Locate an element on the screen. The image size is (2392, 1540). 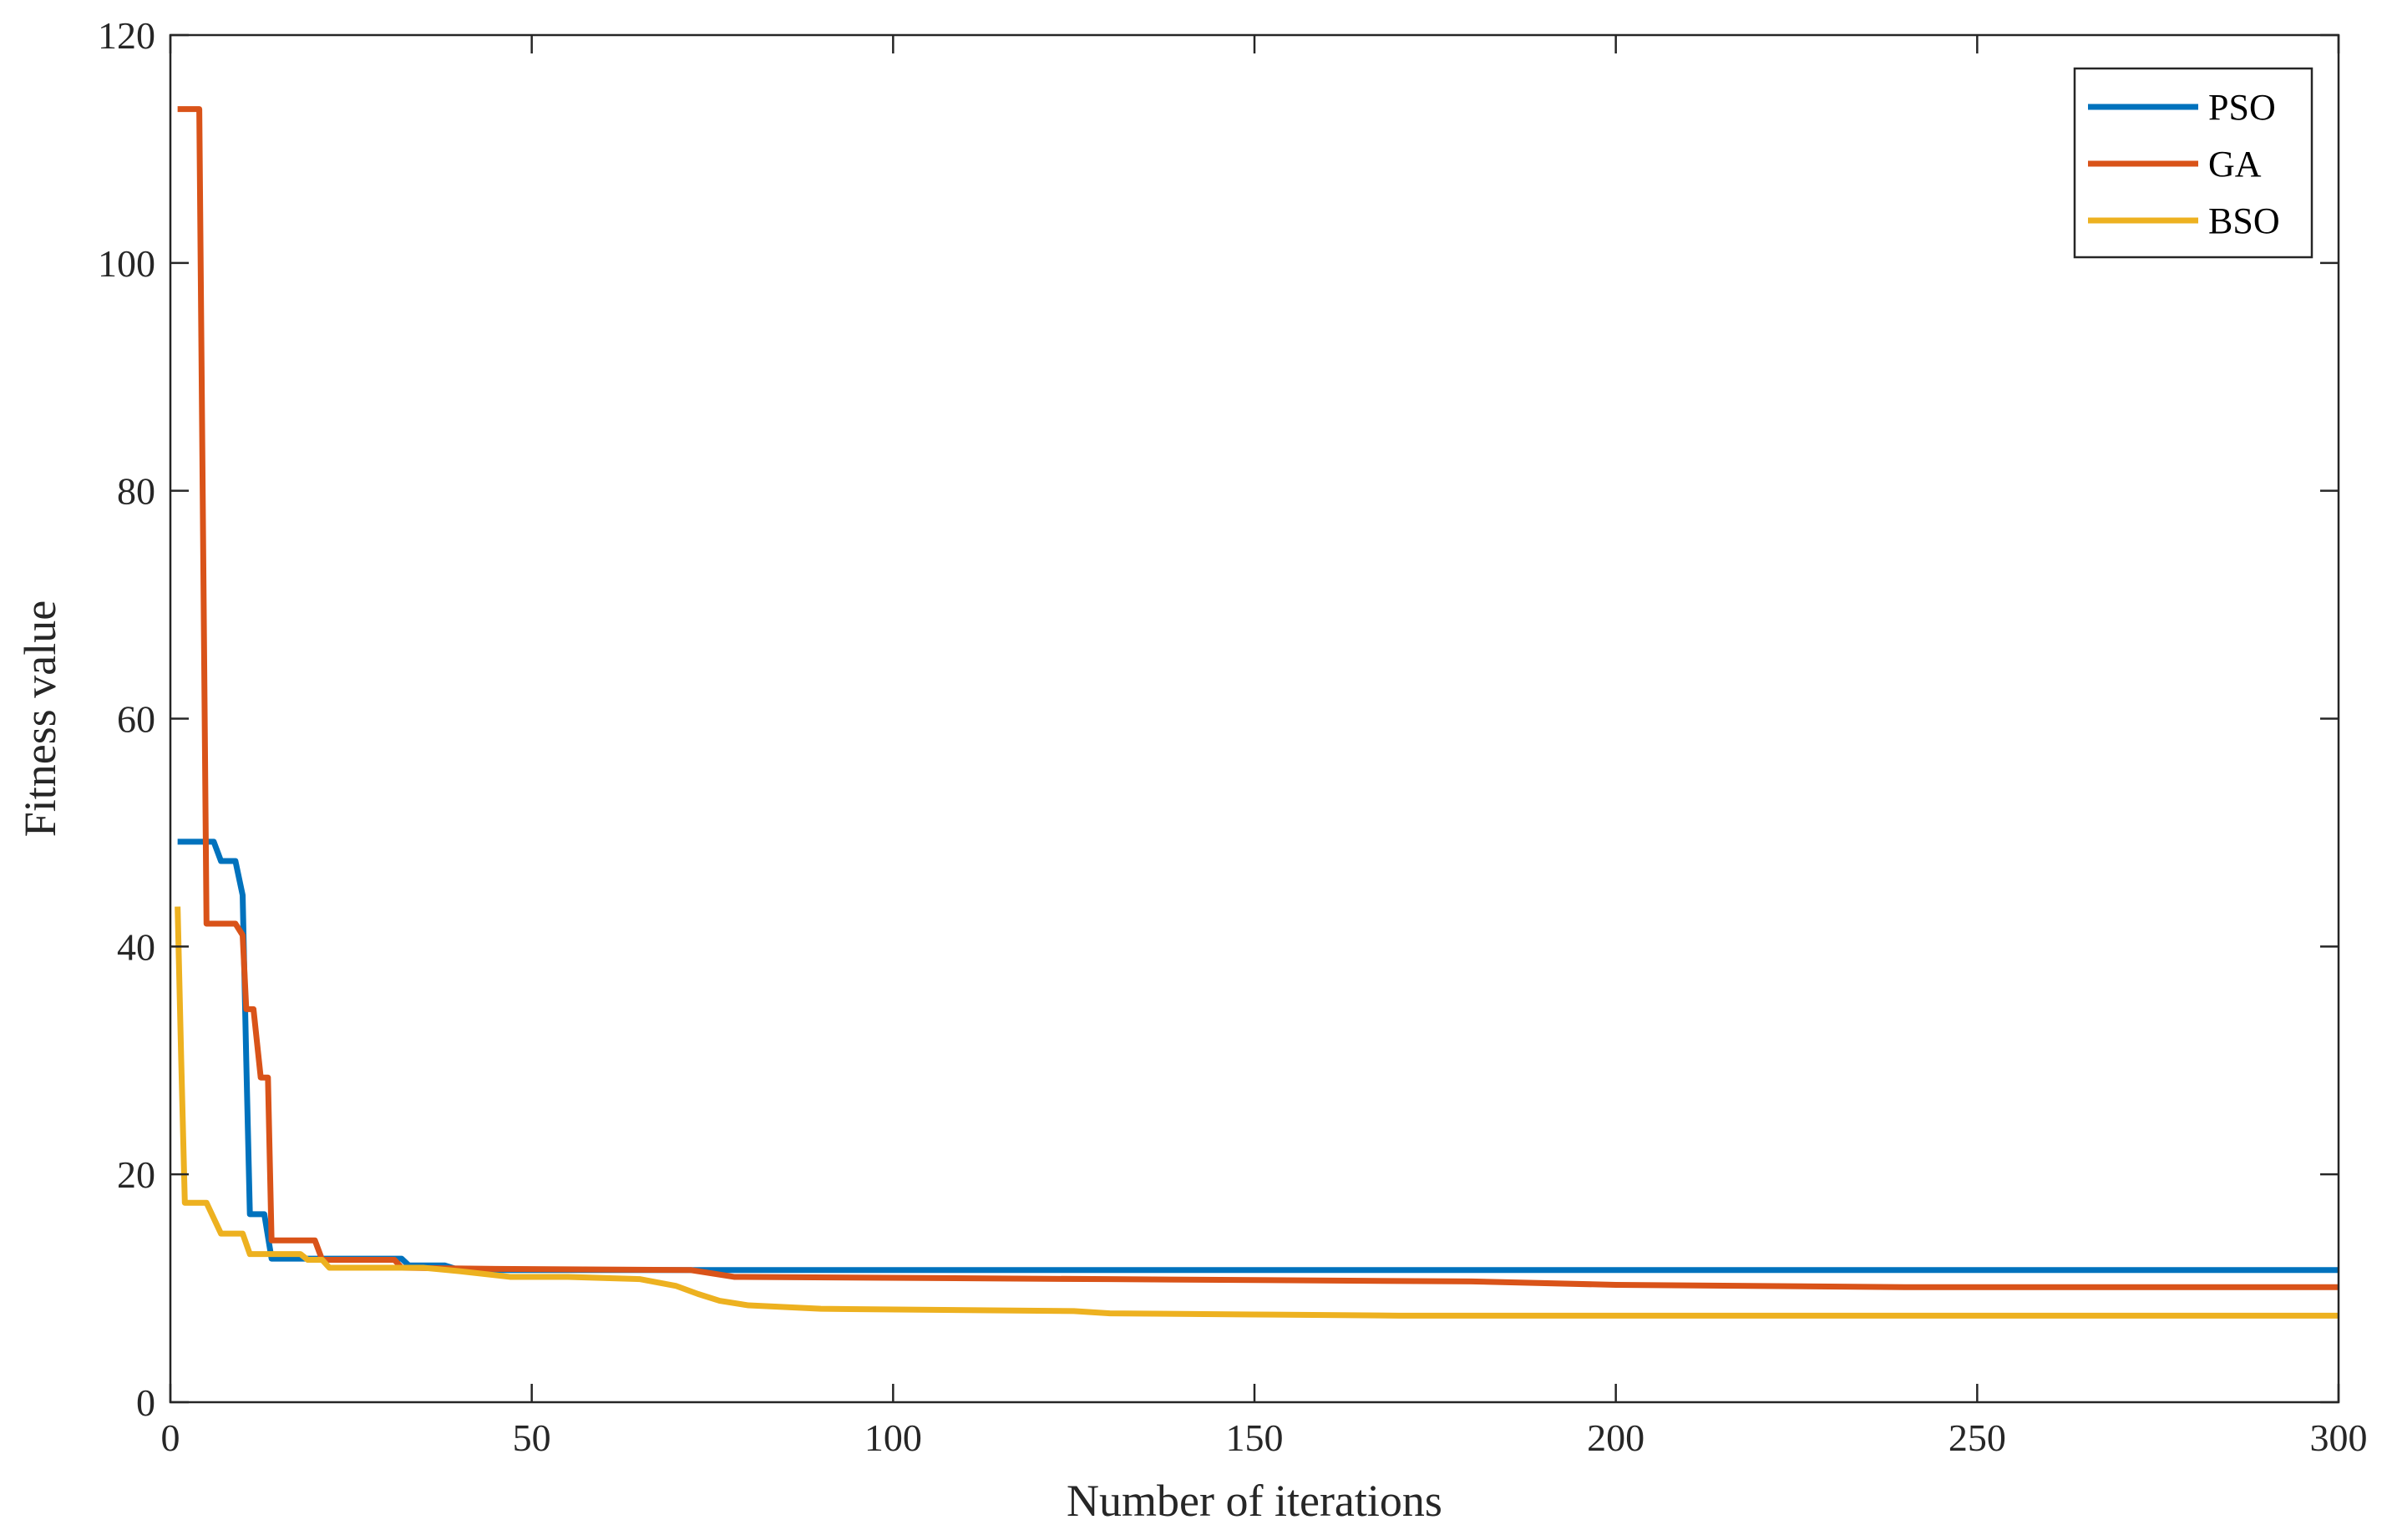
y-tick-label: 60 is located at coordinates (136, 720).